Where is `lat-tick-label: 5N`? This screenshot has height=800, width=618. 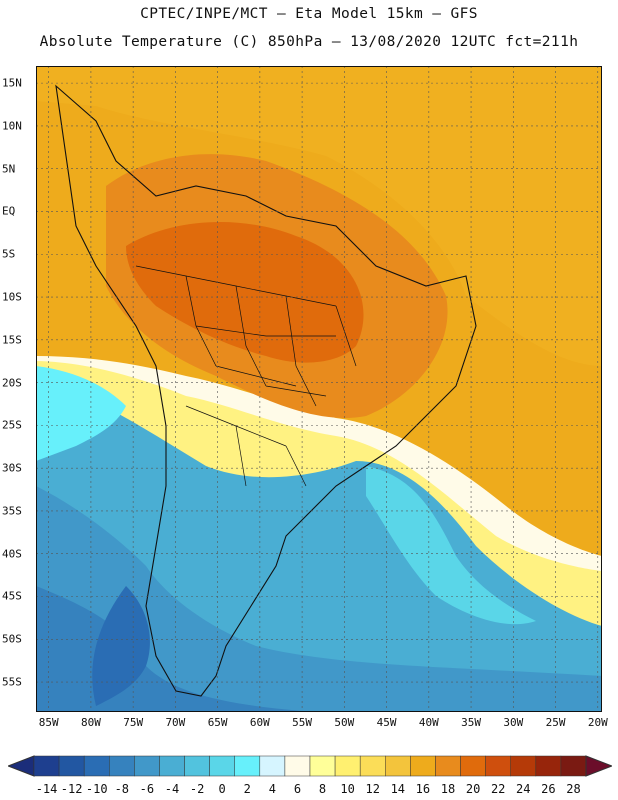 lat-tick-label: 5N is located at coordinates (9, 169).